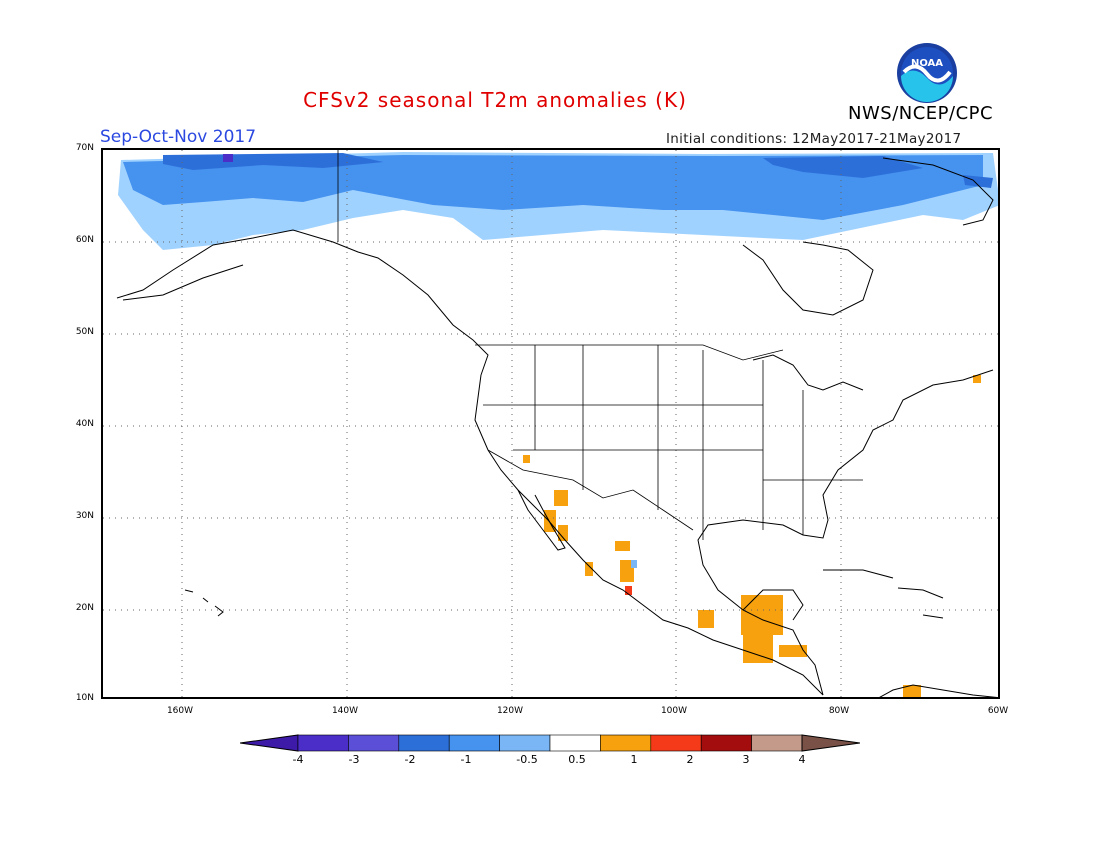  I want to click on chart-title: CFSv2 seasonal T2m anomalies (K), so click(495, 100).